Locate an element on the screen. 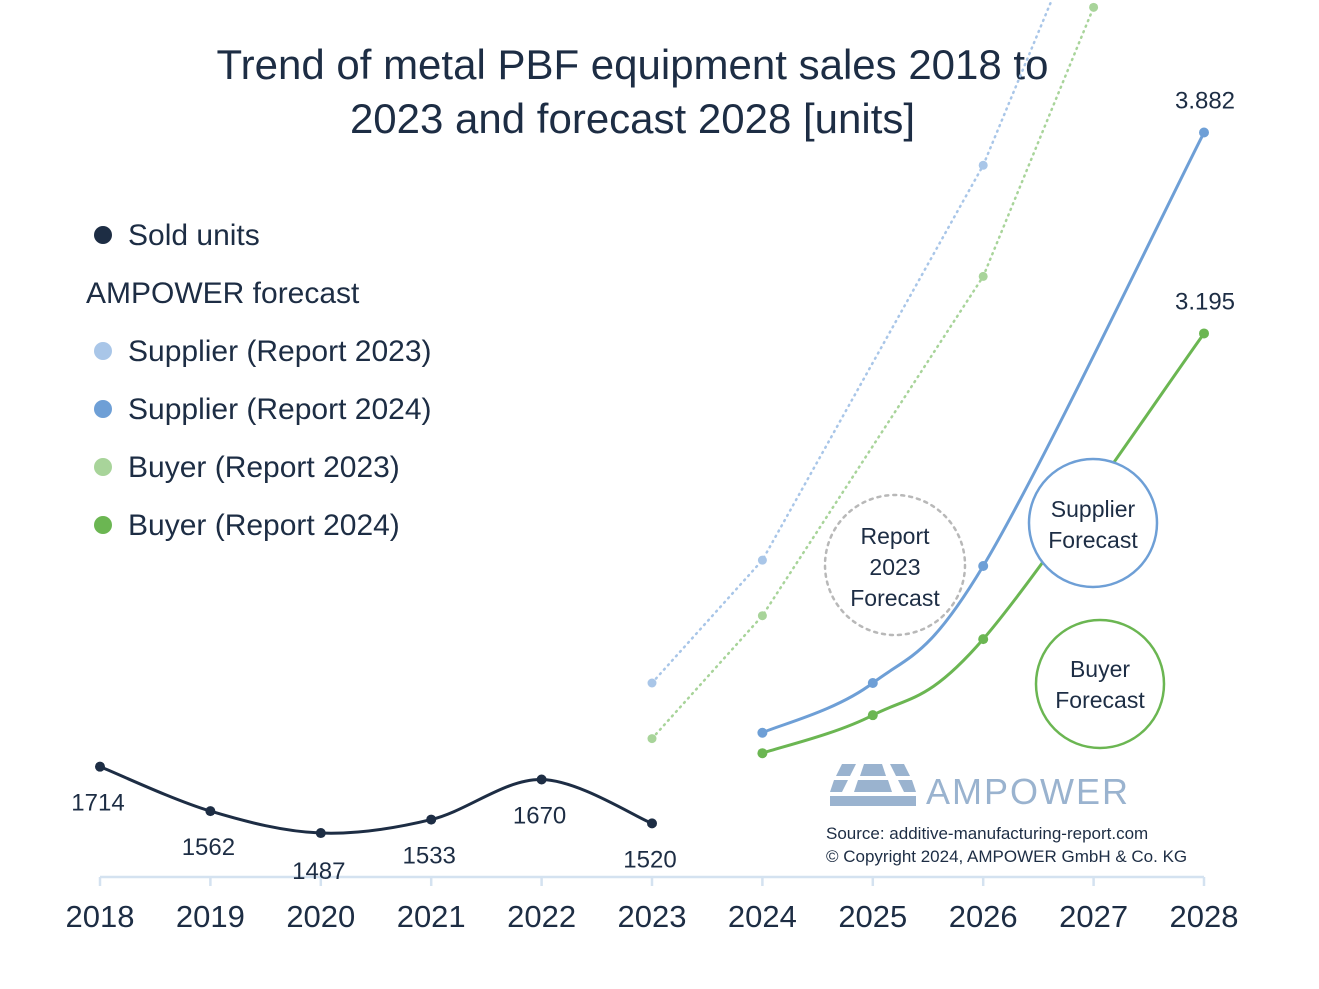 The height and width of the screenshot is (989, 1319). legend-item-sold-units: Sold units is located at coordinates (177, 236).